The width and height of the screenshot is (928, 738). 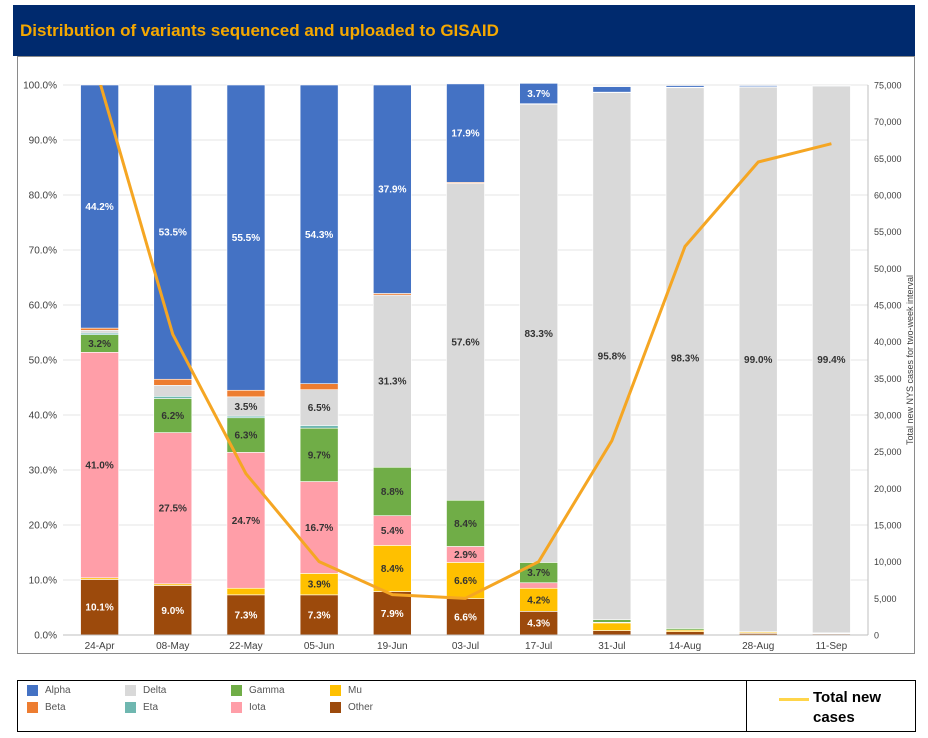 I want to click on y-tick-label: 90.0%, so click(x=43, y=141).